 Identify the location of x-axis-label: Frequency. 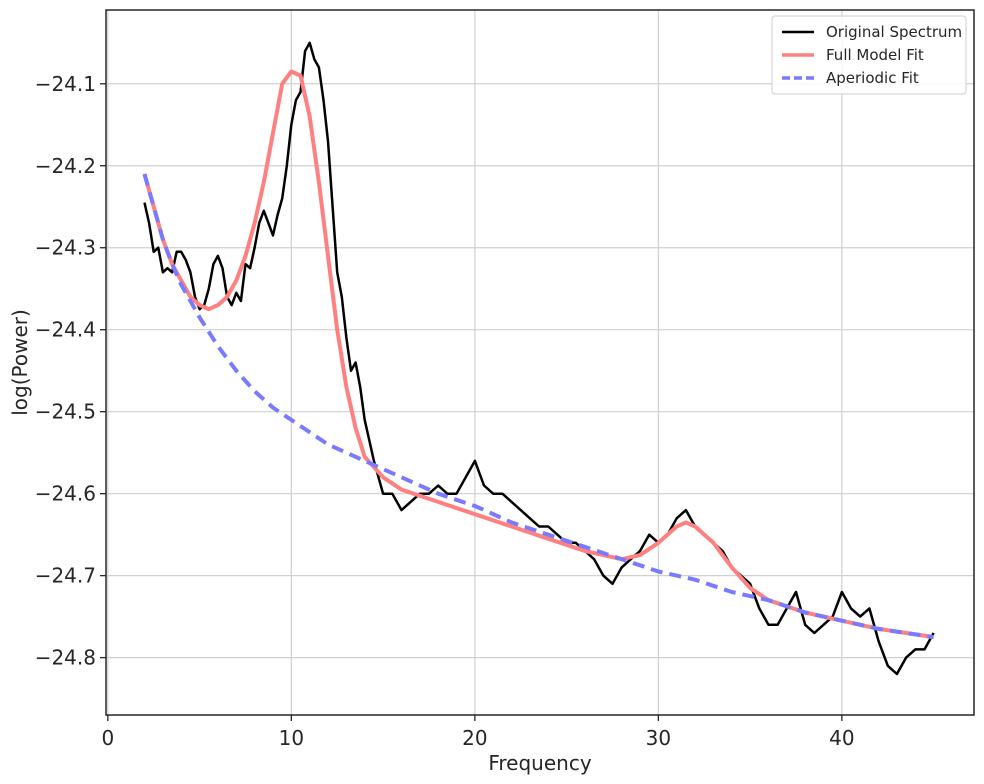
(539, 763).